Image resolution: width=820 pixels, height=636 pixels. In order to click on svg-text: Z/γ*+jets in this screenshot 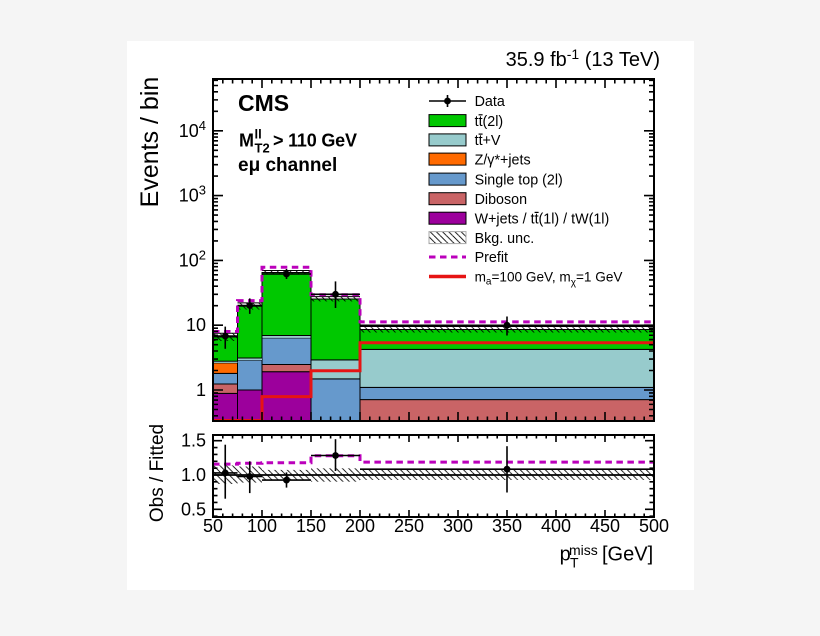, I will do `click(503, 160)`.